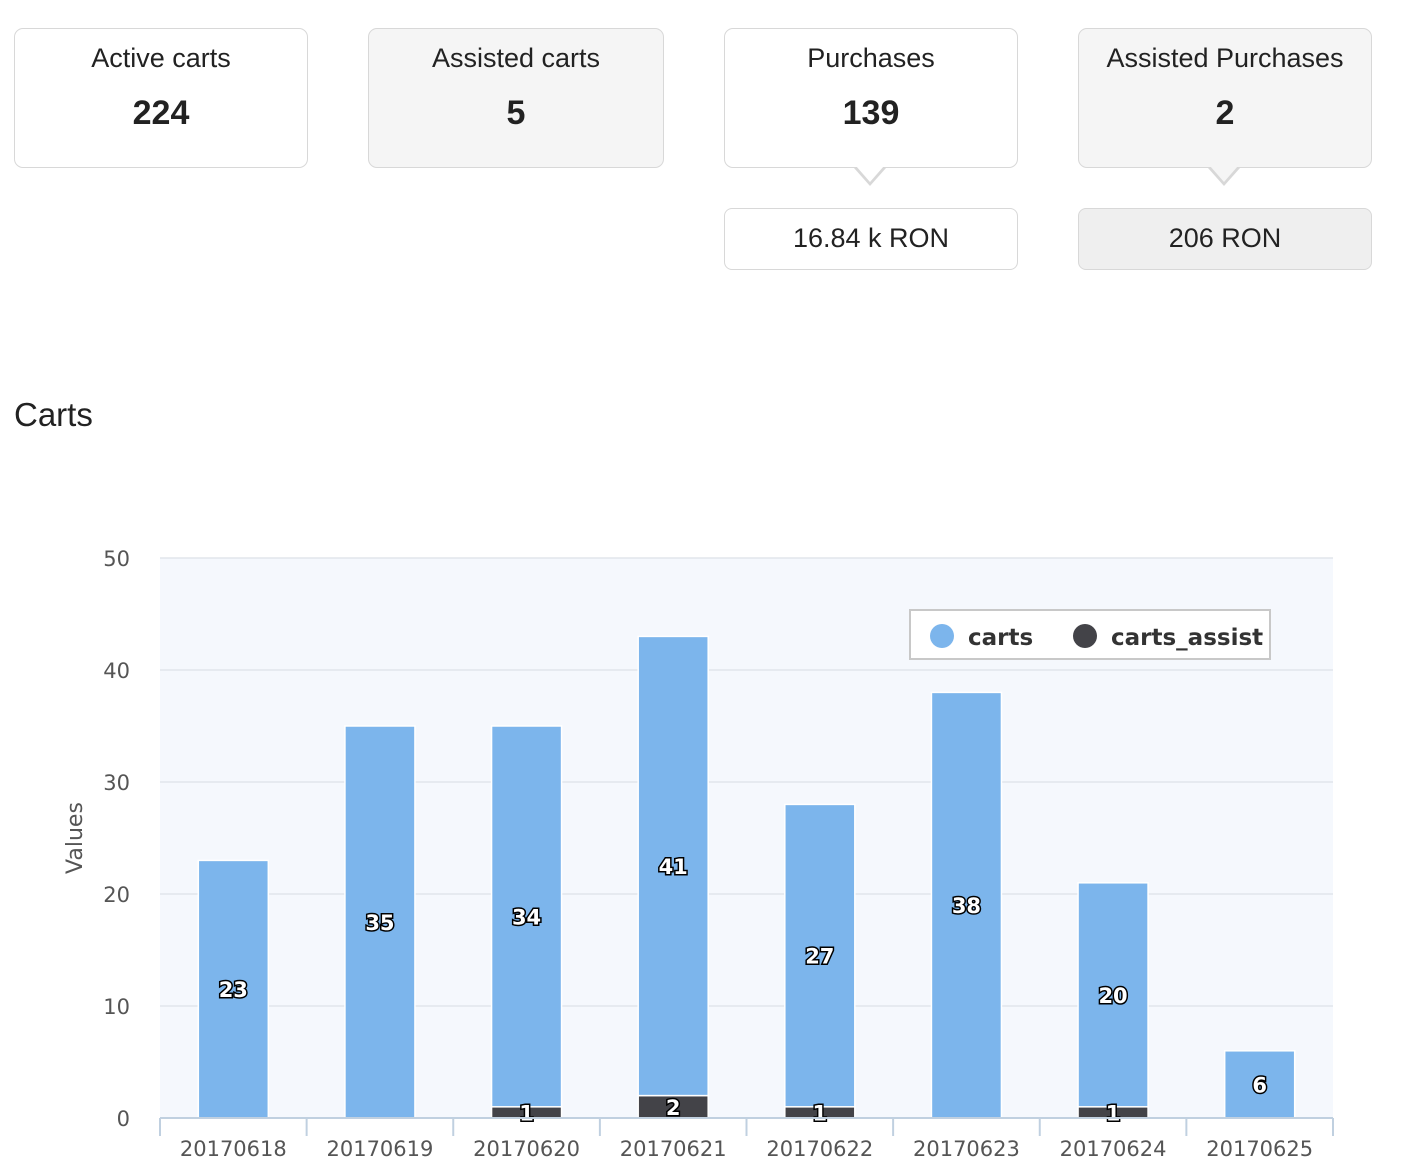 Image resolution: width=1402 pixels, height=1176 pixels. Describe the element at coordinates (161, 113) in the screenshot. I see `kpi-value: 224` at that location.